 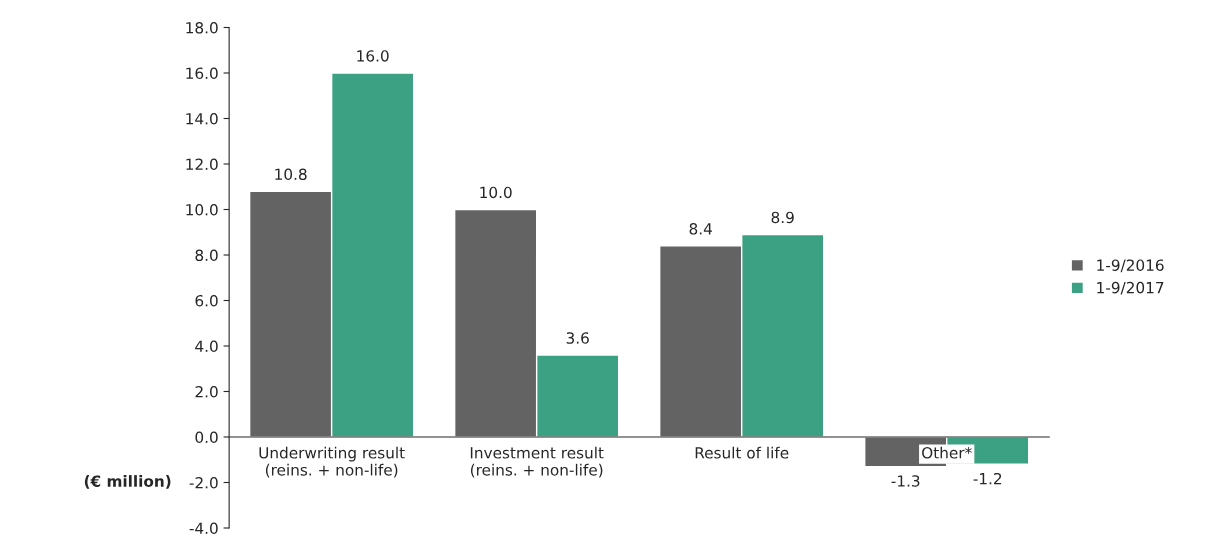 What do you see at coordinates (577, 338) in the screenshot?
I see `data-label: 3.6` at bounding box center [577, 338].